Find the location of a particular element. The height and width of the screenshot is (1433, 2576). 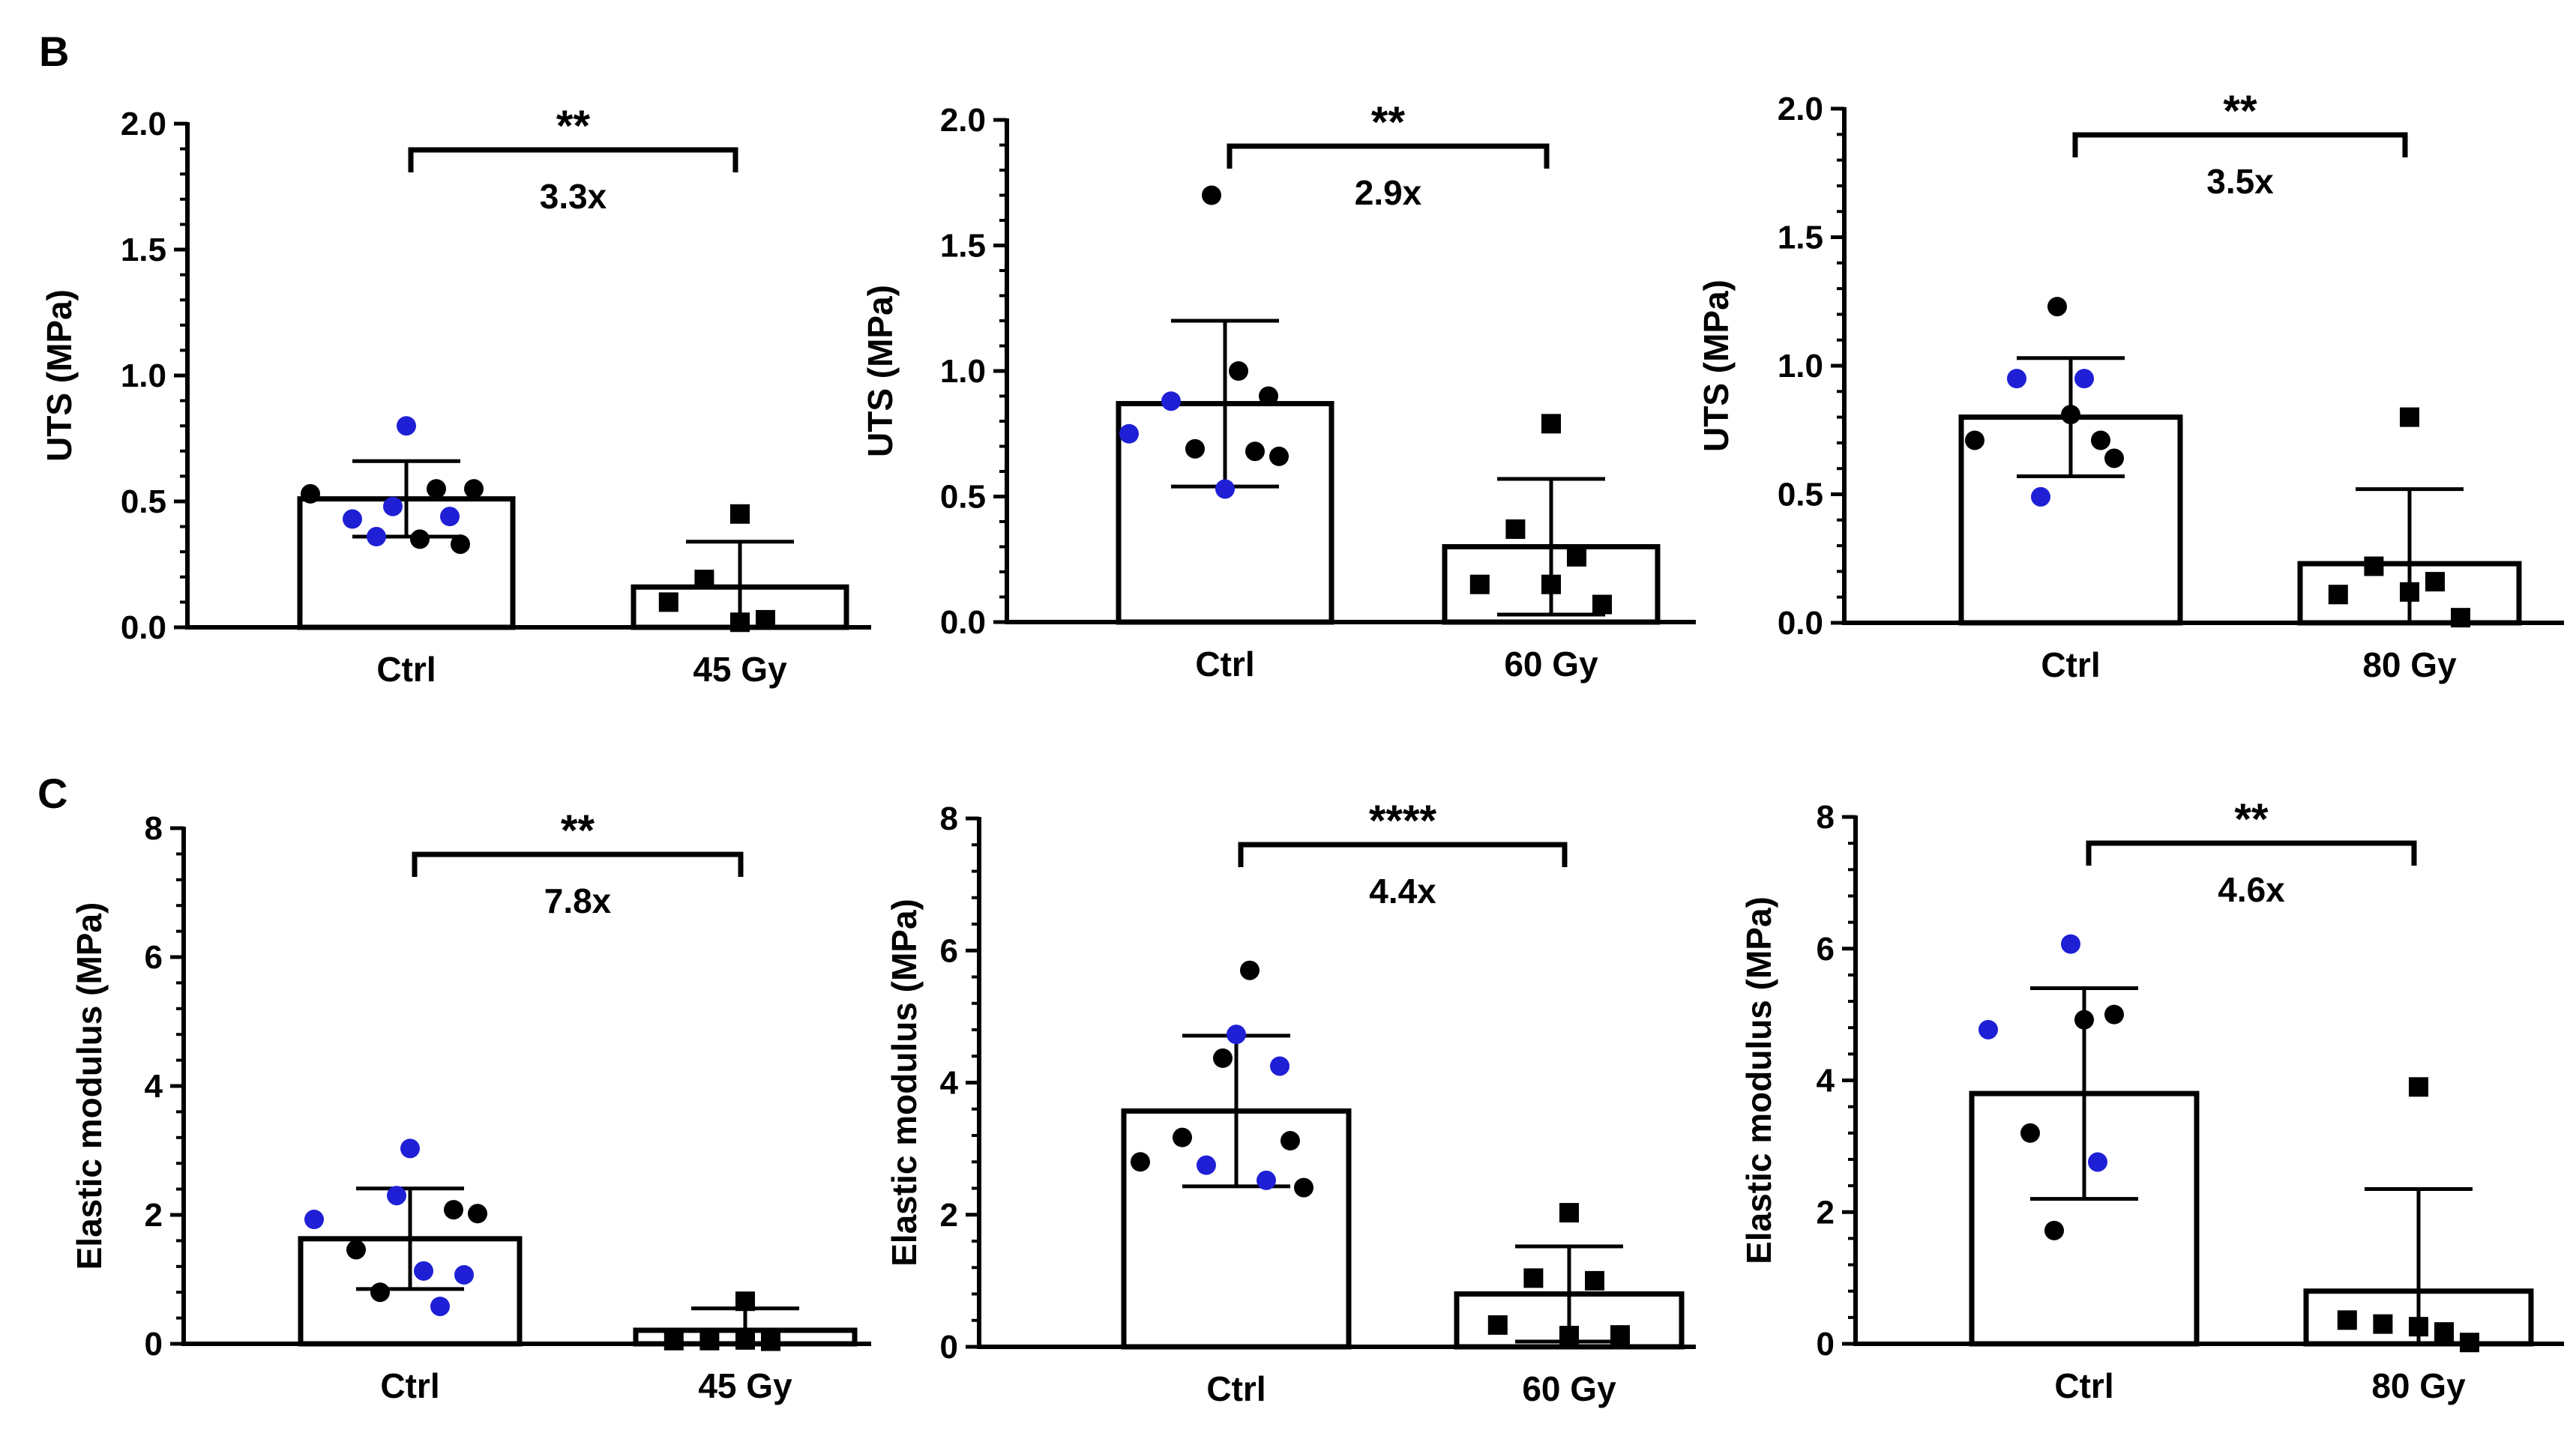

panel-label-b: B is located at coordinates (54, 51).